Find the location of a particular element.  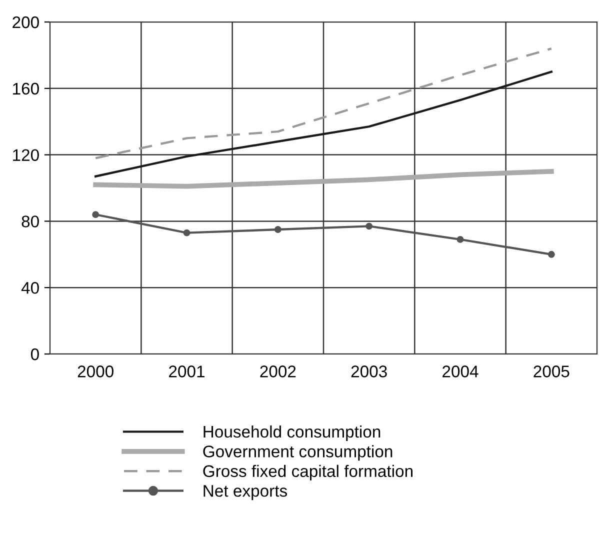

y-tick-label: 80 is located at coordinates (30, 222).